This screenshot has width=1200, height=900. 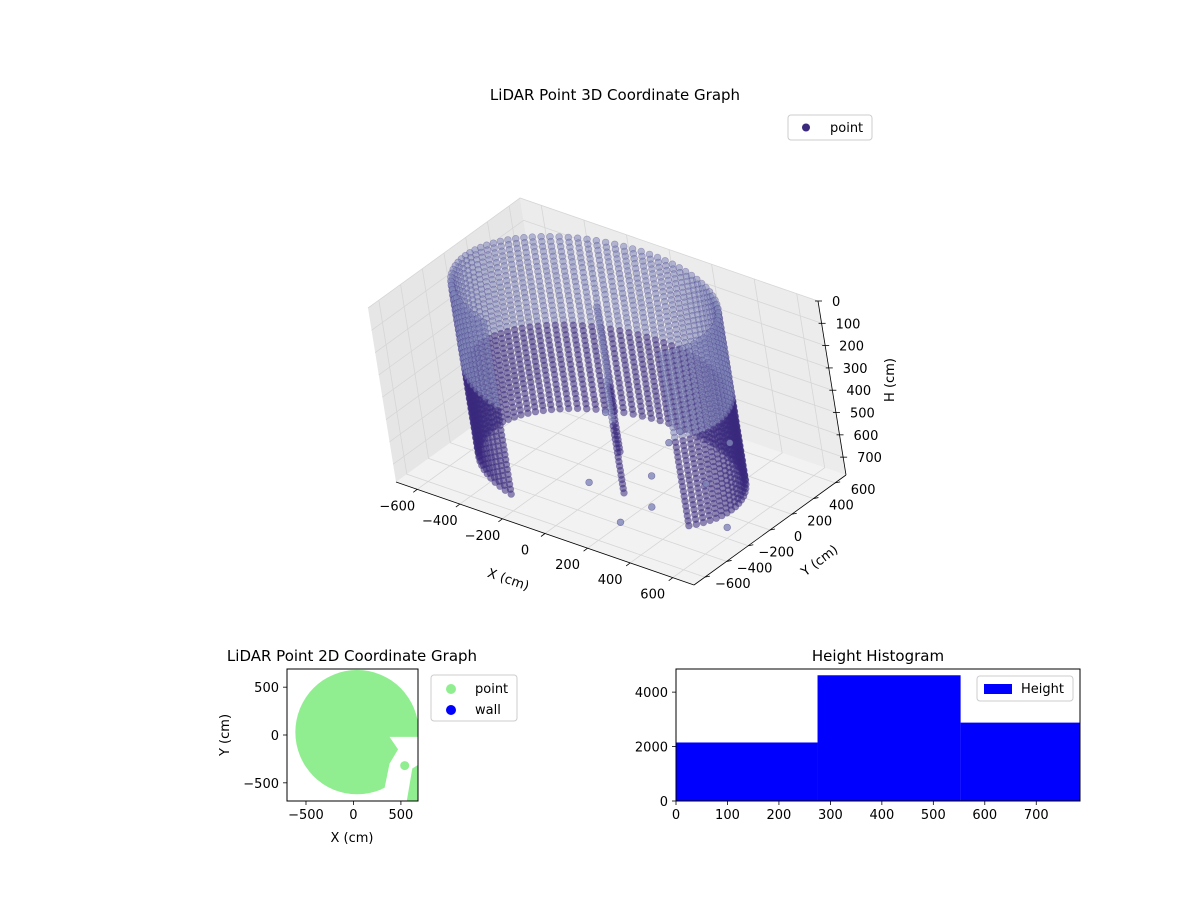 What do you see at coordinates (474, 698) in the screenshot?
I see `chart-2d-legend: point wall` at bounding box center [474, 698].